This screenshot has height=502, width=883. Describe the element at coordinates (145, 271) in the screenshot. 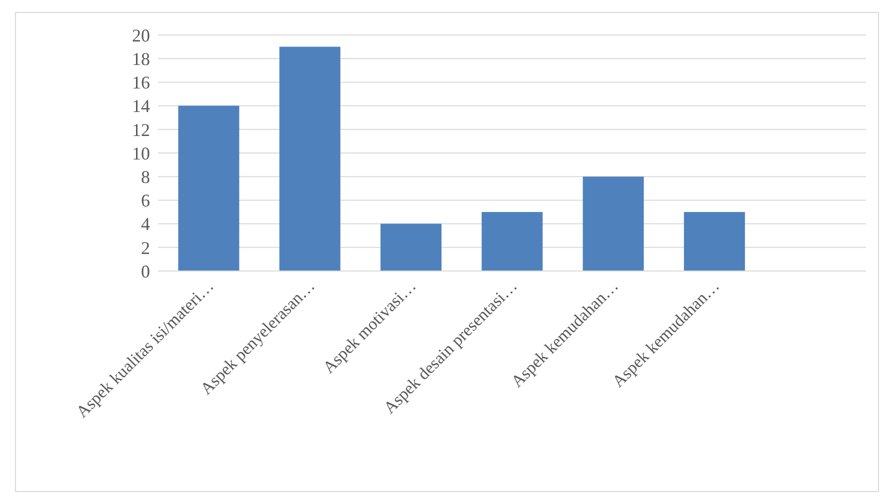

I see `y-tick-label: 0` at that location.